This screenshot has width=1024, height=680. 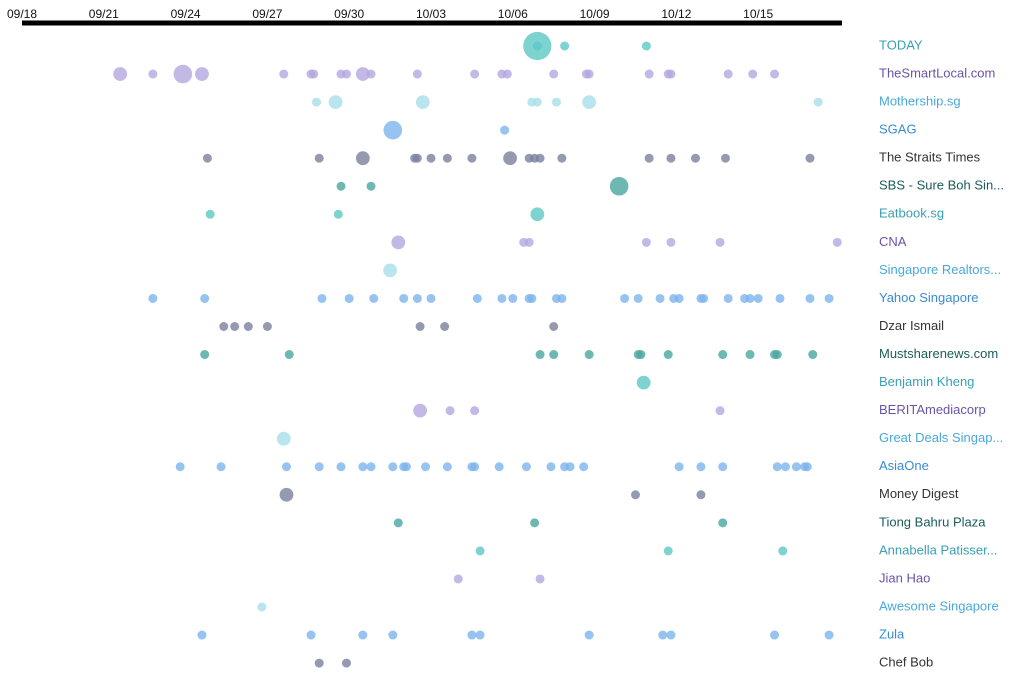 I want to click on x-tick-label: 09/24, so click(x=186, y=14).